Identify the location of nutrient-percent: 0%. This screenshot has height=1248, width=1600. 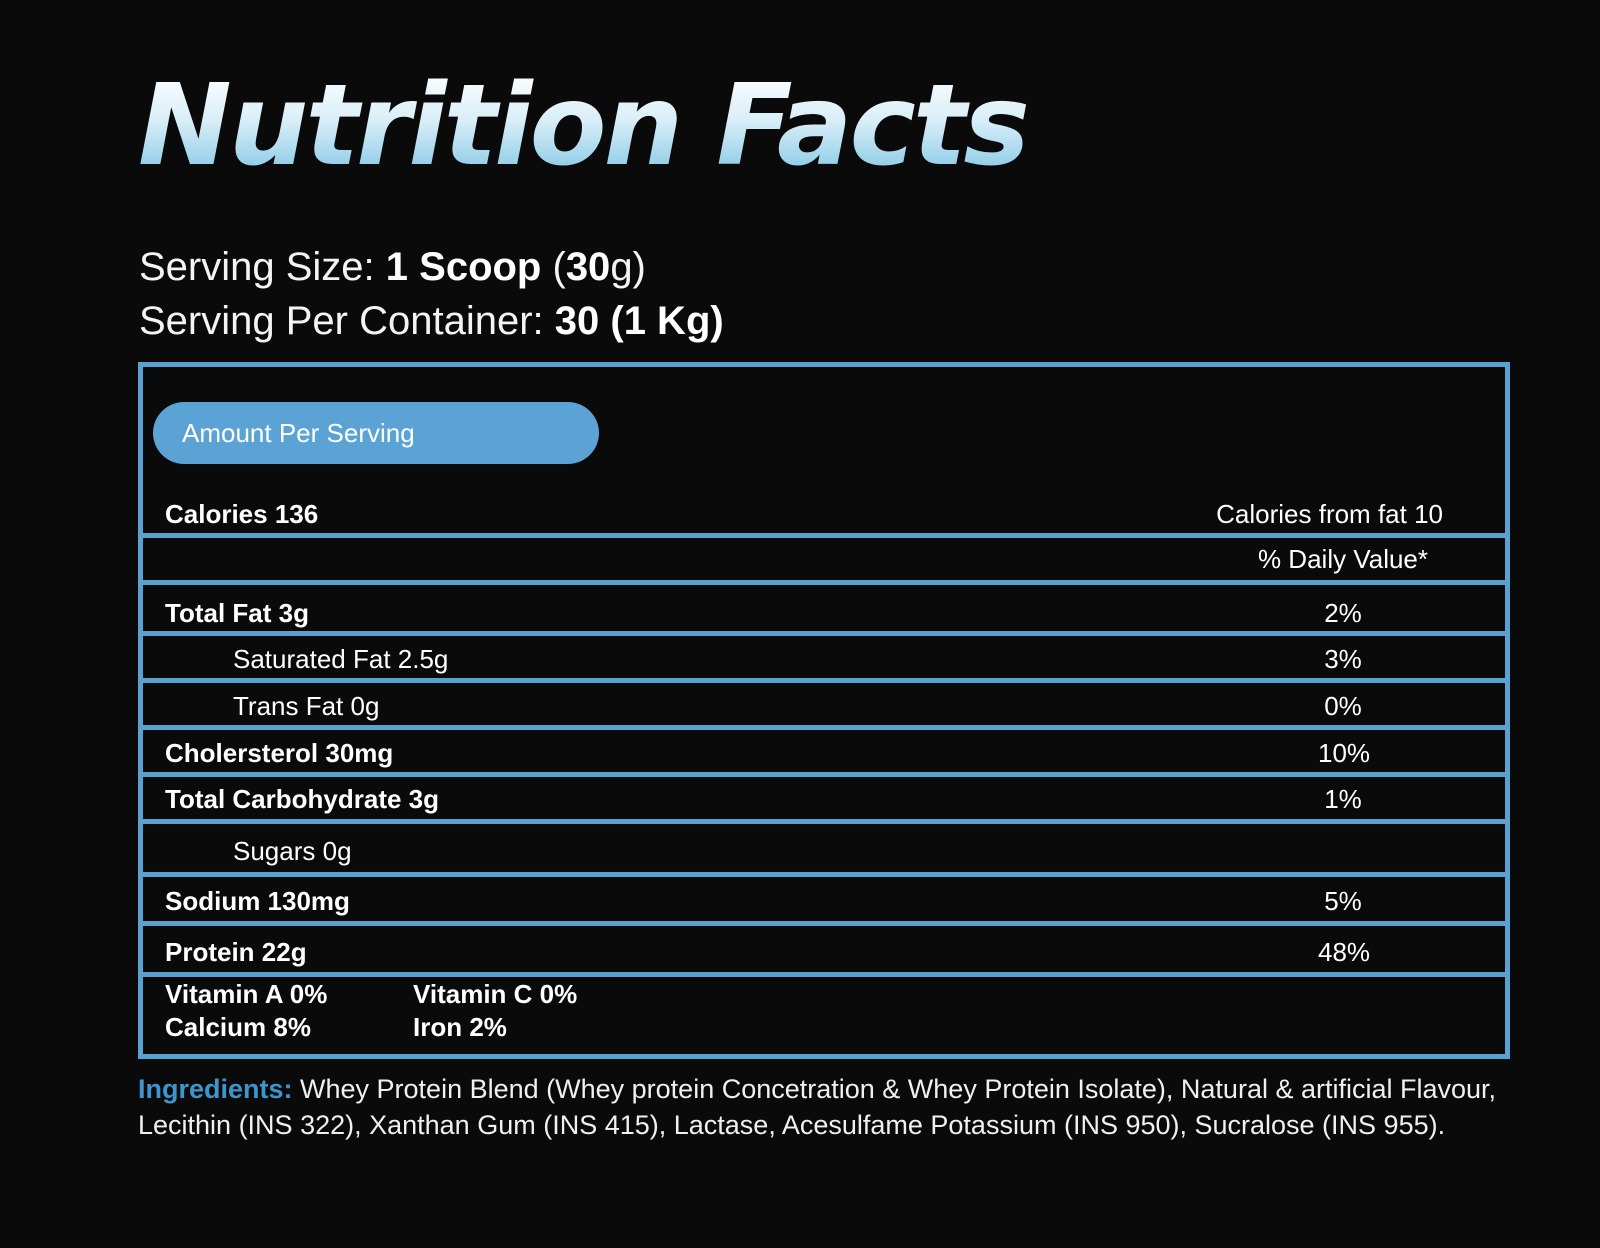
(1343, 706).